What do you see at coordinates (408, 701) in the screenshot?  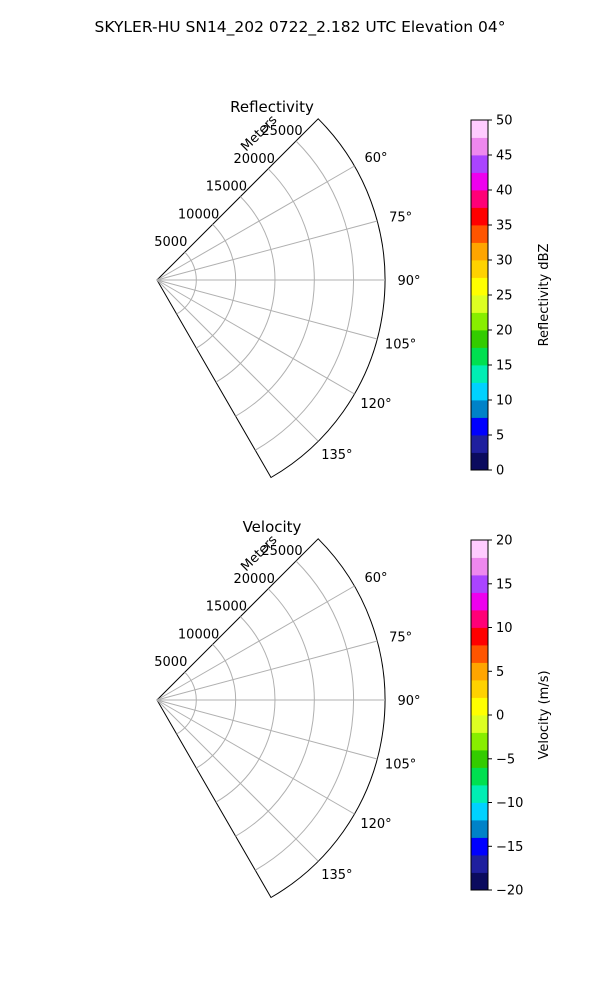 I see `velocity-angle-tick-label: 90°` at bounding box center [408, 701].